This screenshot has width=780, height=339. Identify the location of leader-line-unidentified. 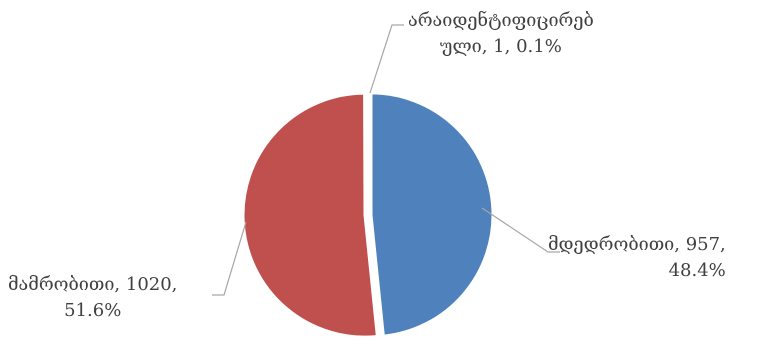
(386, 59).